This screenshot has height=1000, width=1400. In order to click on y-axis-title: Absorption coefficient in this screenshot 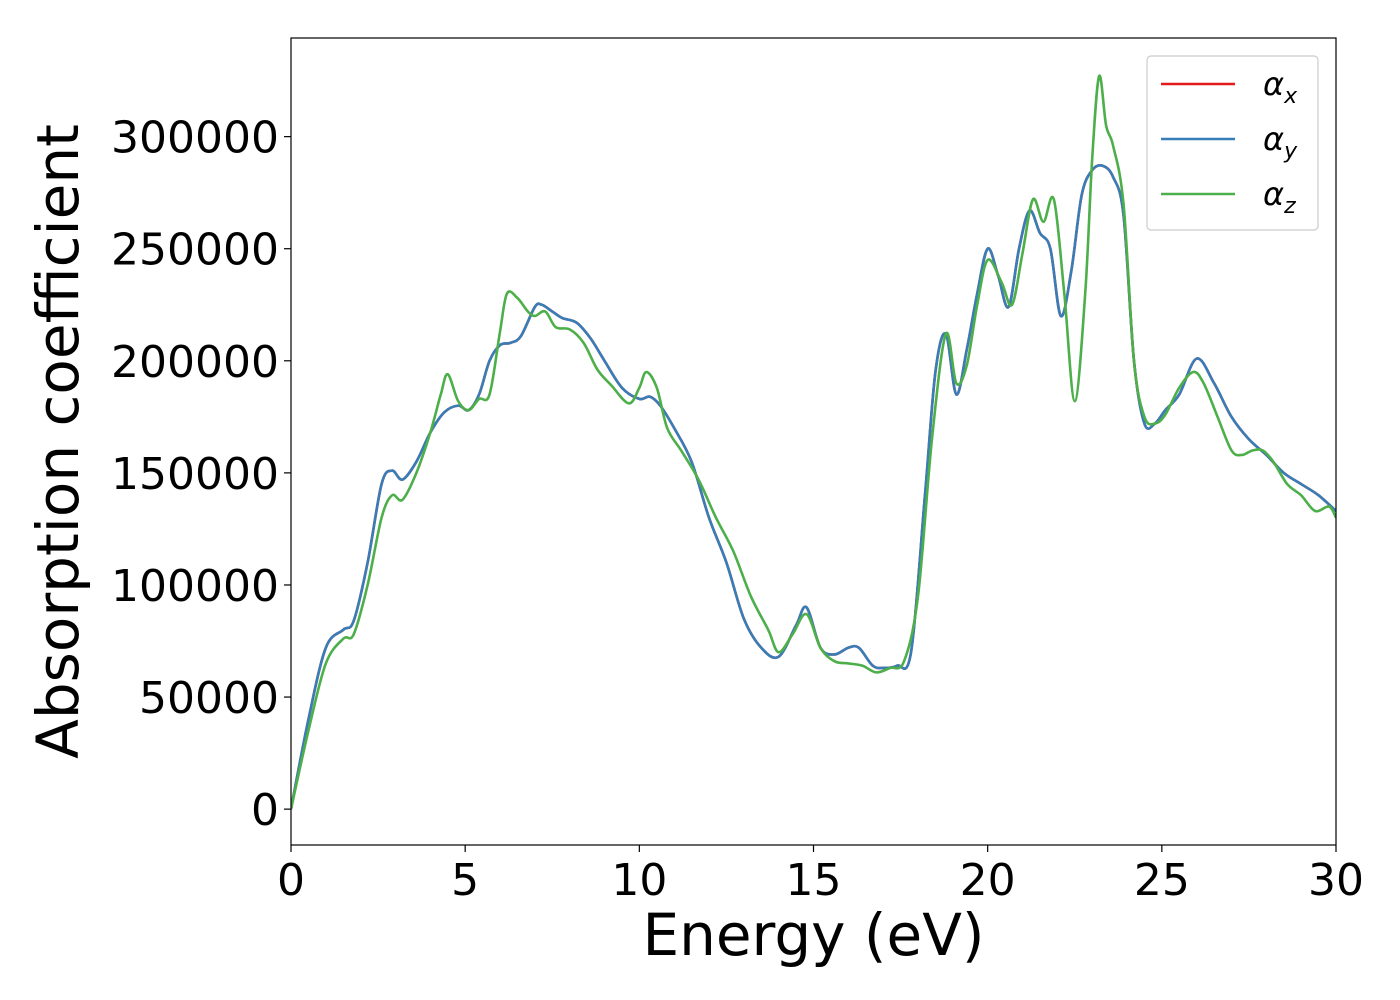, I will do `click(58, 441)`.